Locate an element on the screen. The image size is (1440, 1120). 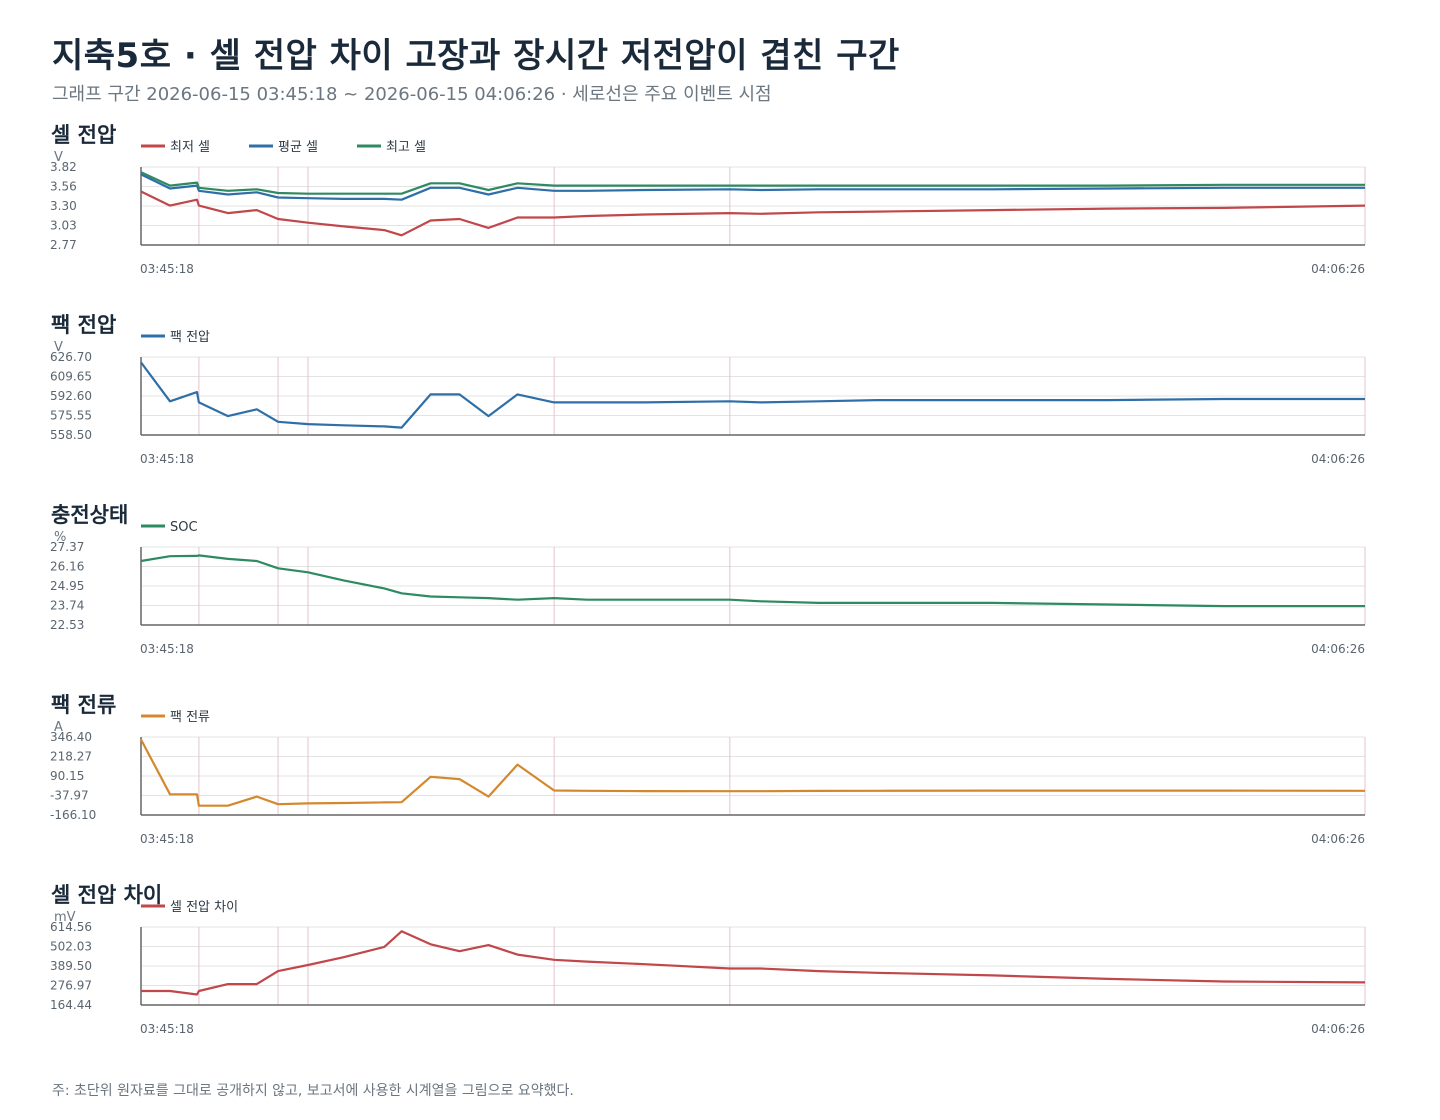
y-tick-label: 592.60 is located at coordinates (71, 396).